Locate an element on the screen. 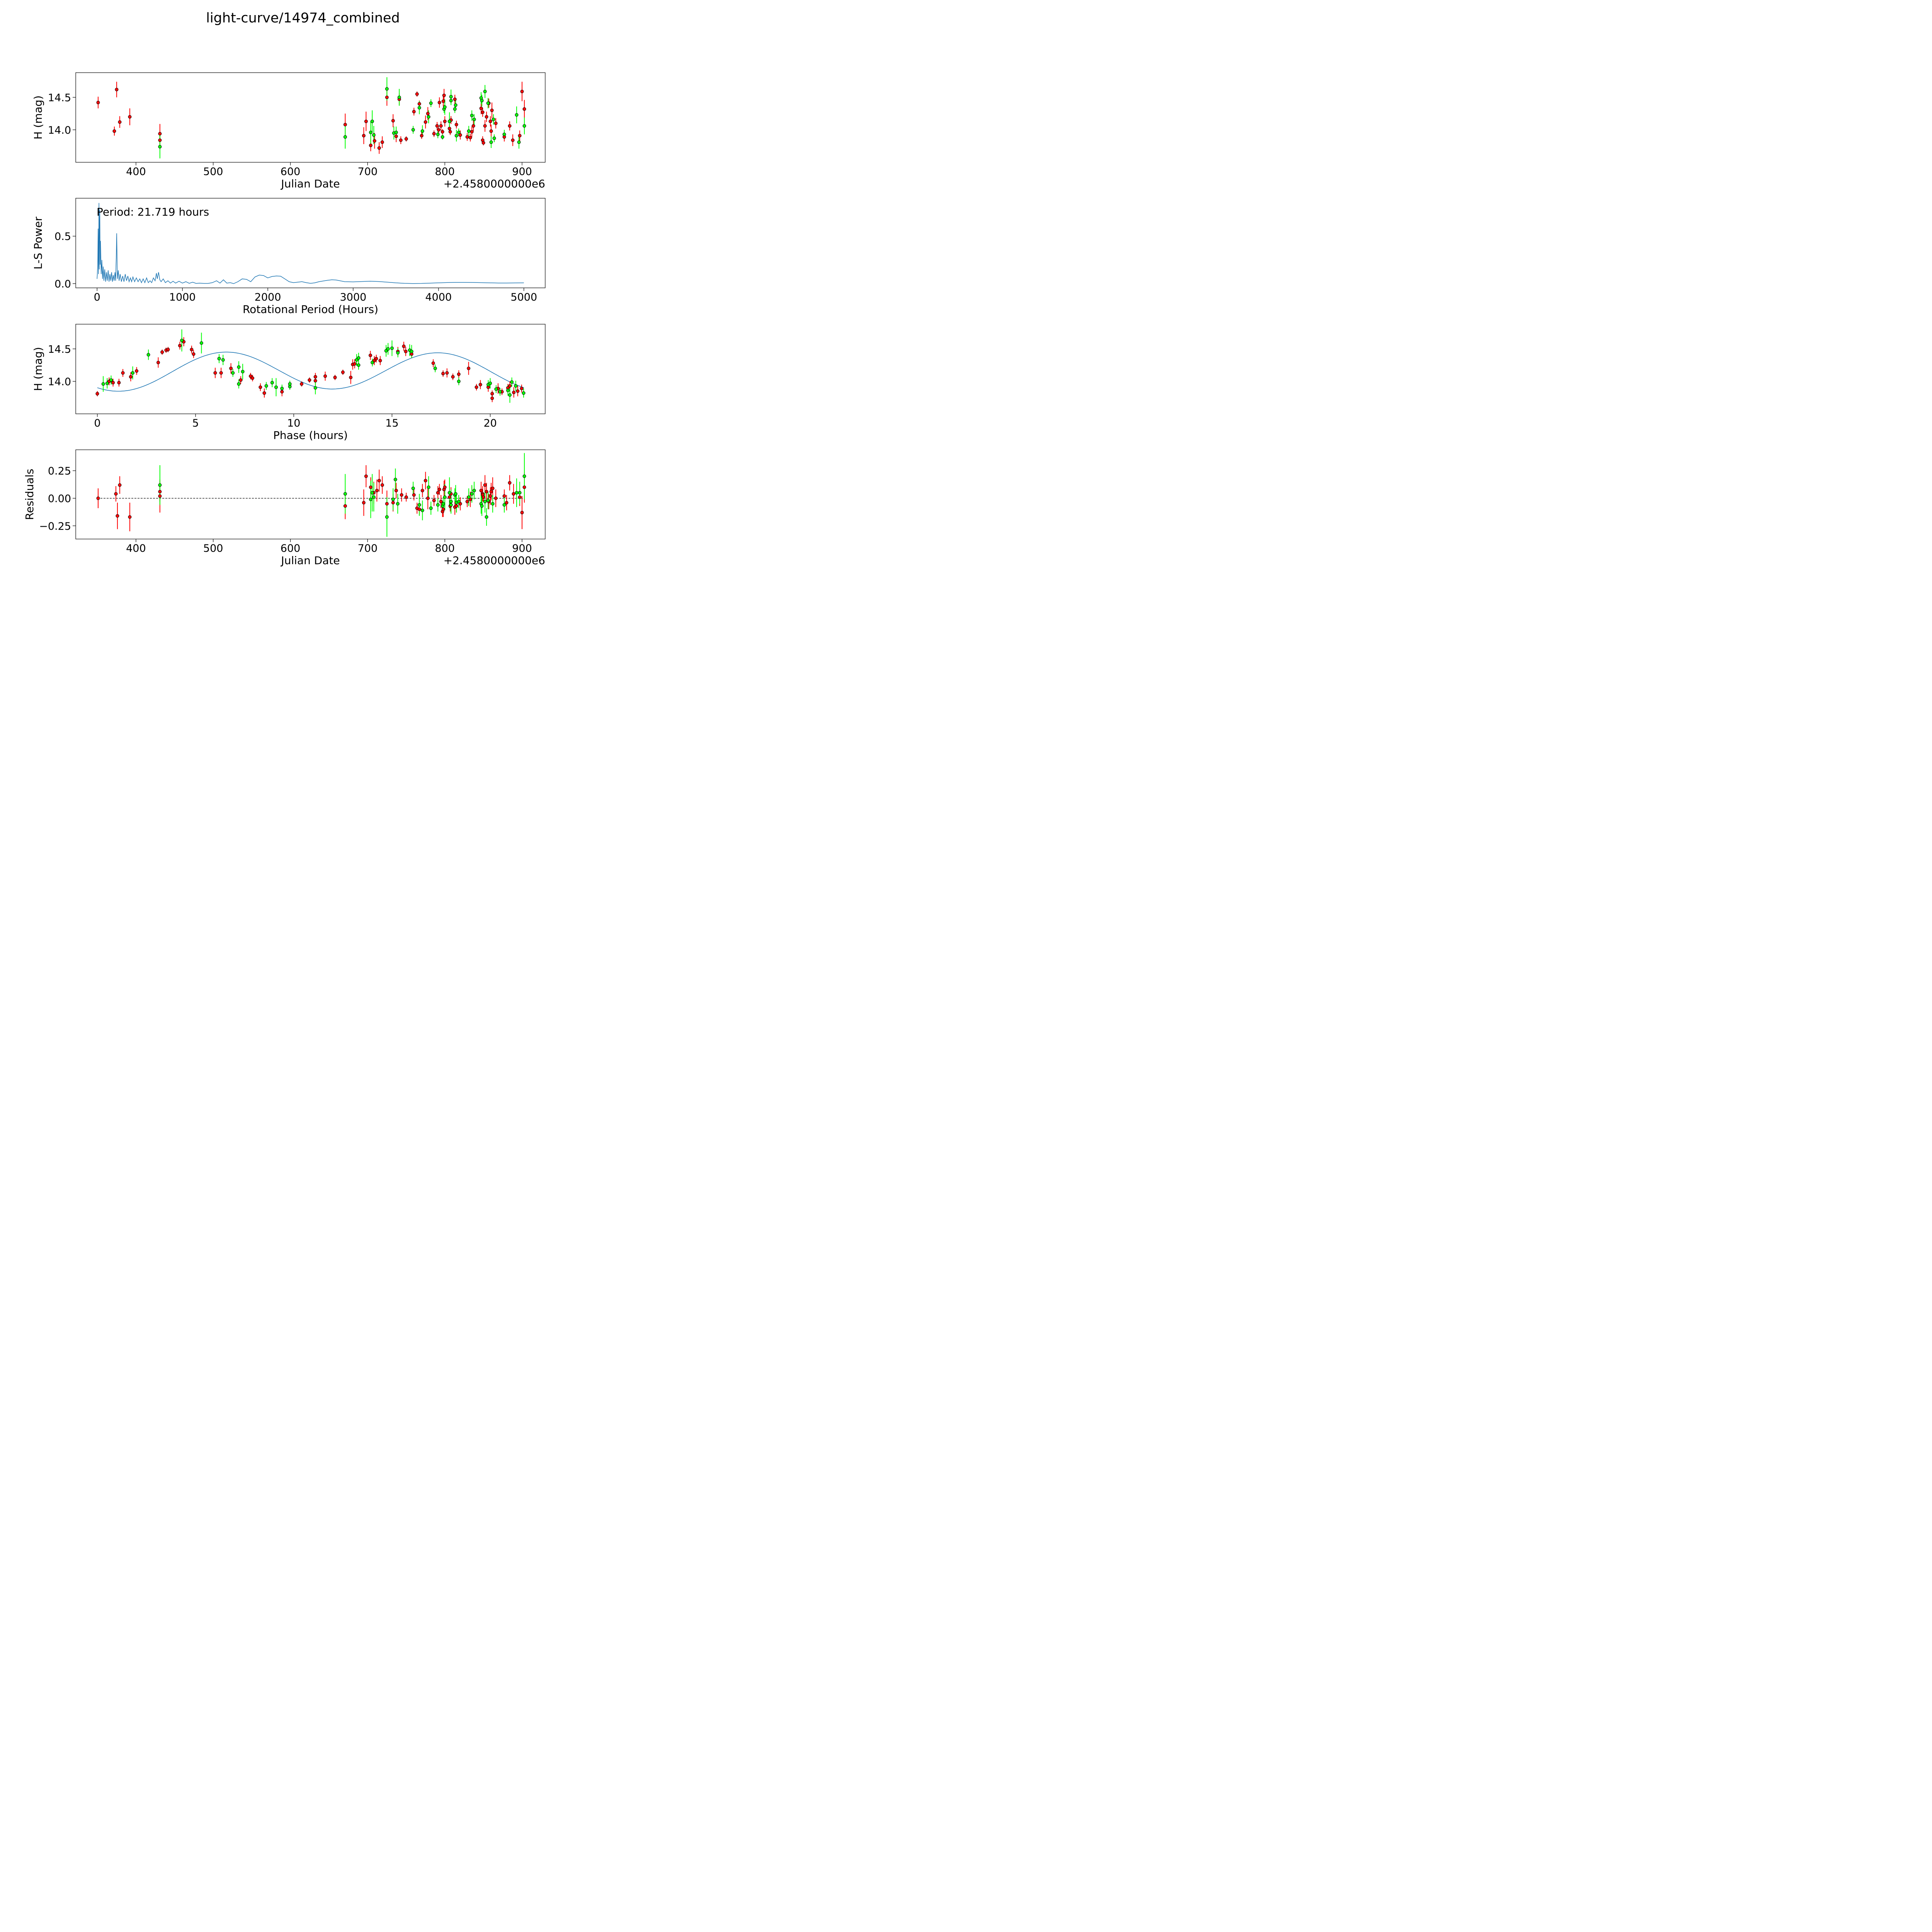 The image size is (1932, 1932). subplot-phased: 0 5 10 15 20 14.0 14.5 Phase (hours) H (mag) is located at coordinates (289, 383).